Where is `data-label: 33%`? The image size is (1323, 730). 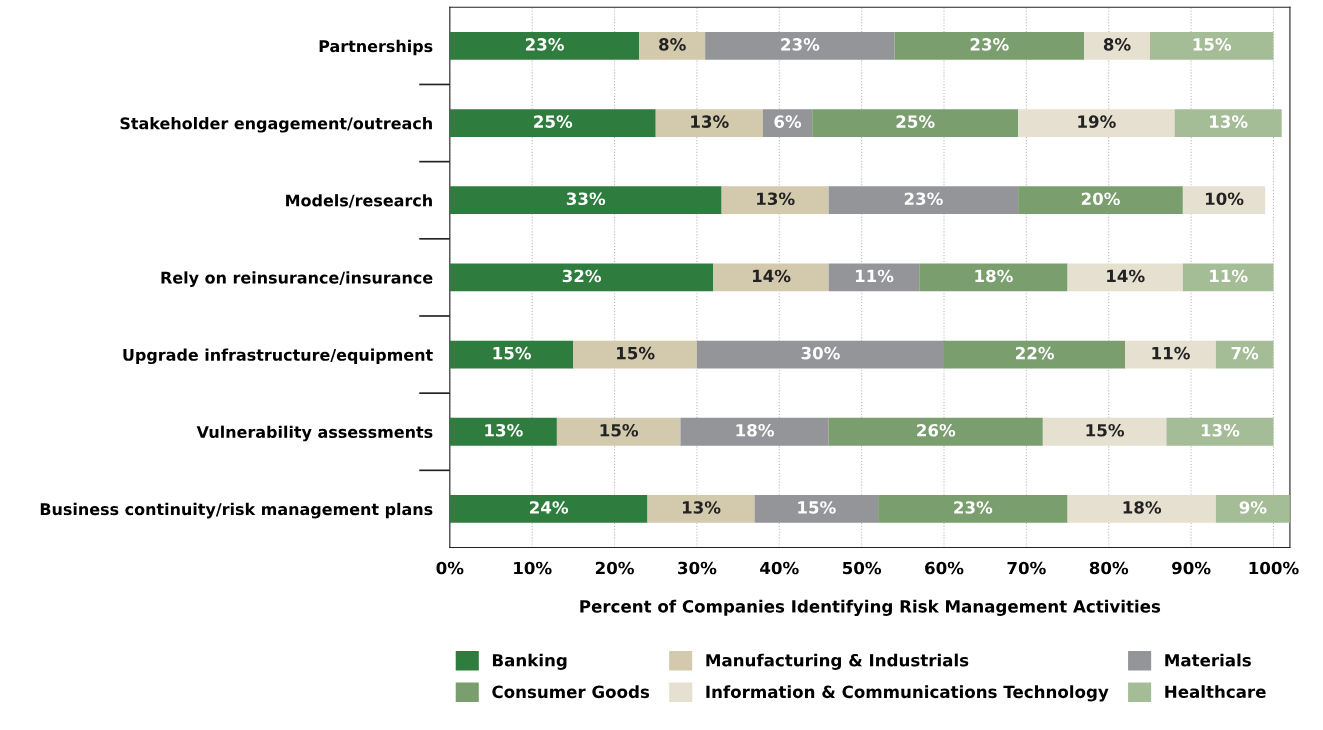 data-label: 33% is located at coordinates (586, 199).